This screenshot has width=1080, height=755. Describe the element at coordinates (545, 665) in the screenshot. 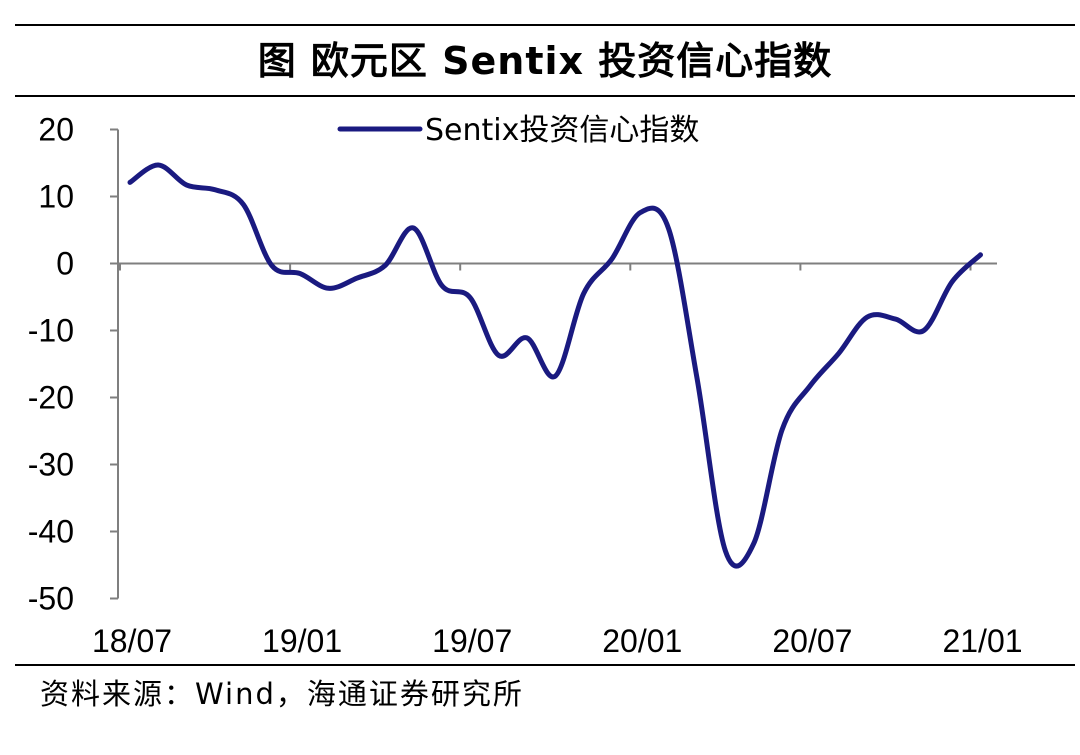

I see `footer-rule` at that location.